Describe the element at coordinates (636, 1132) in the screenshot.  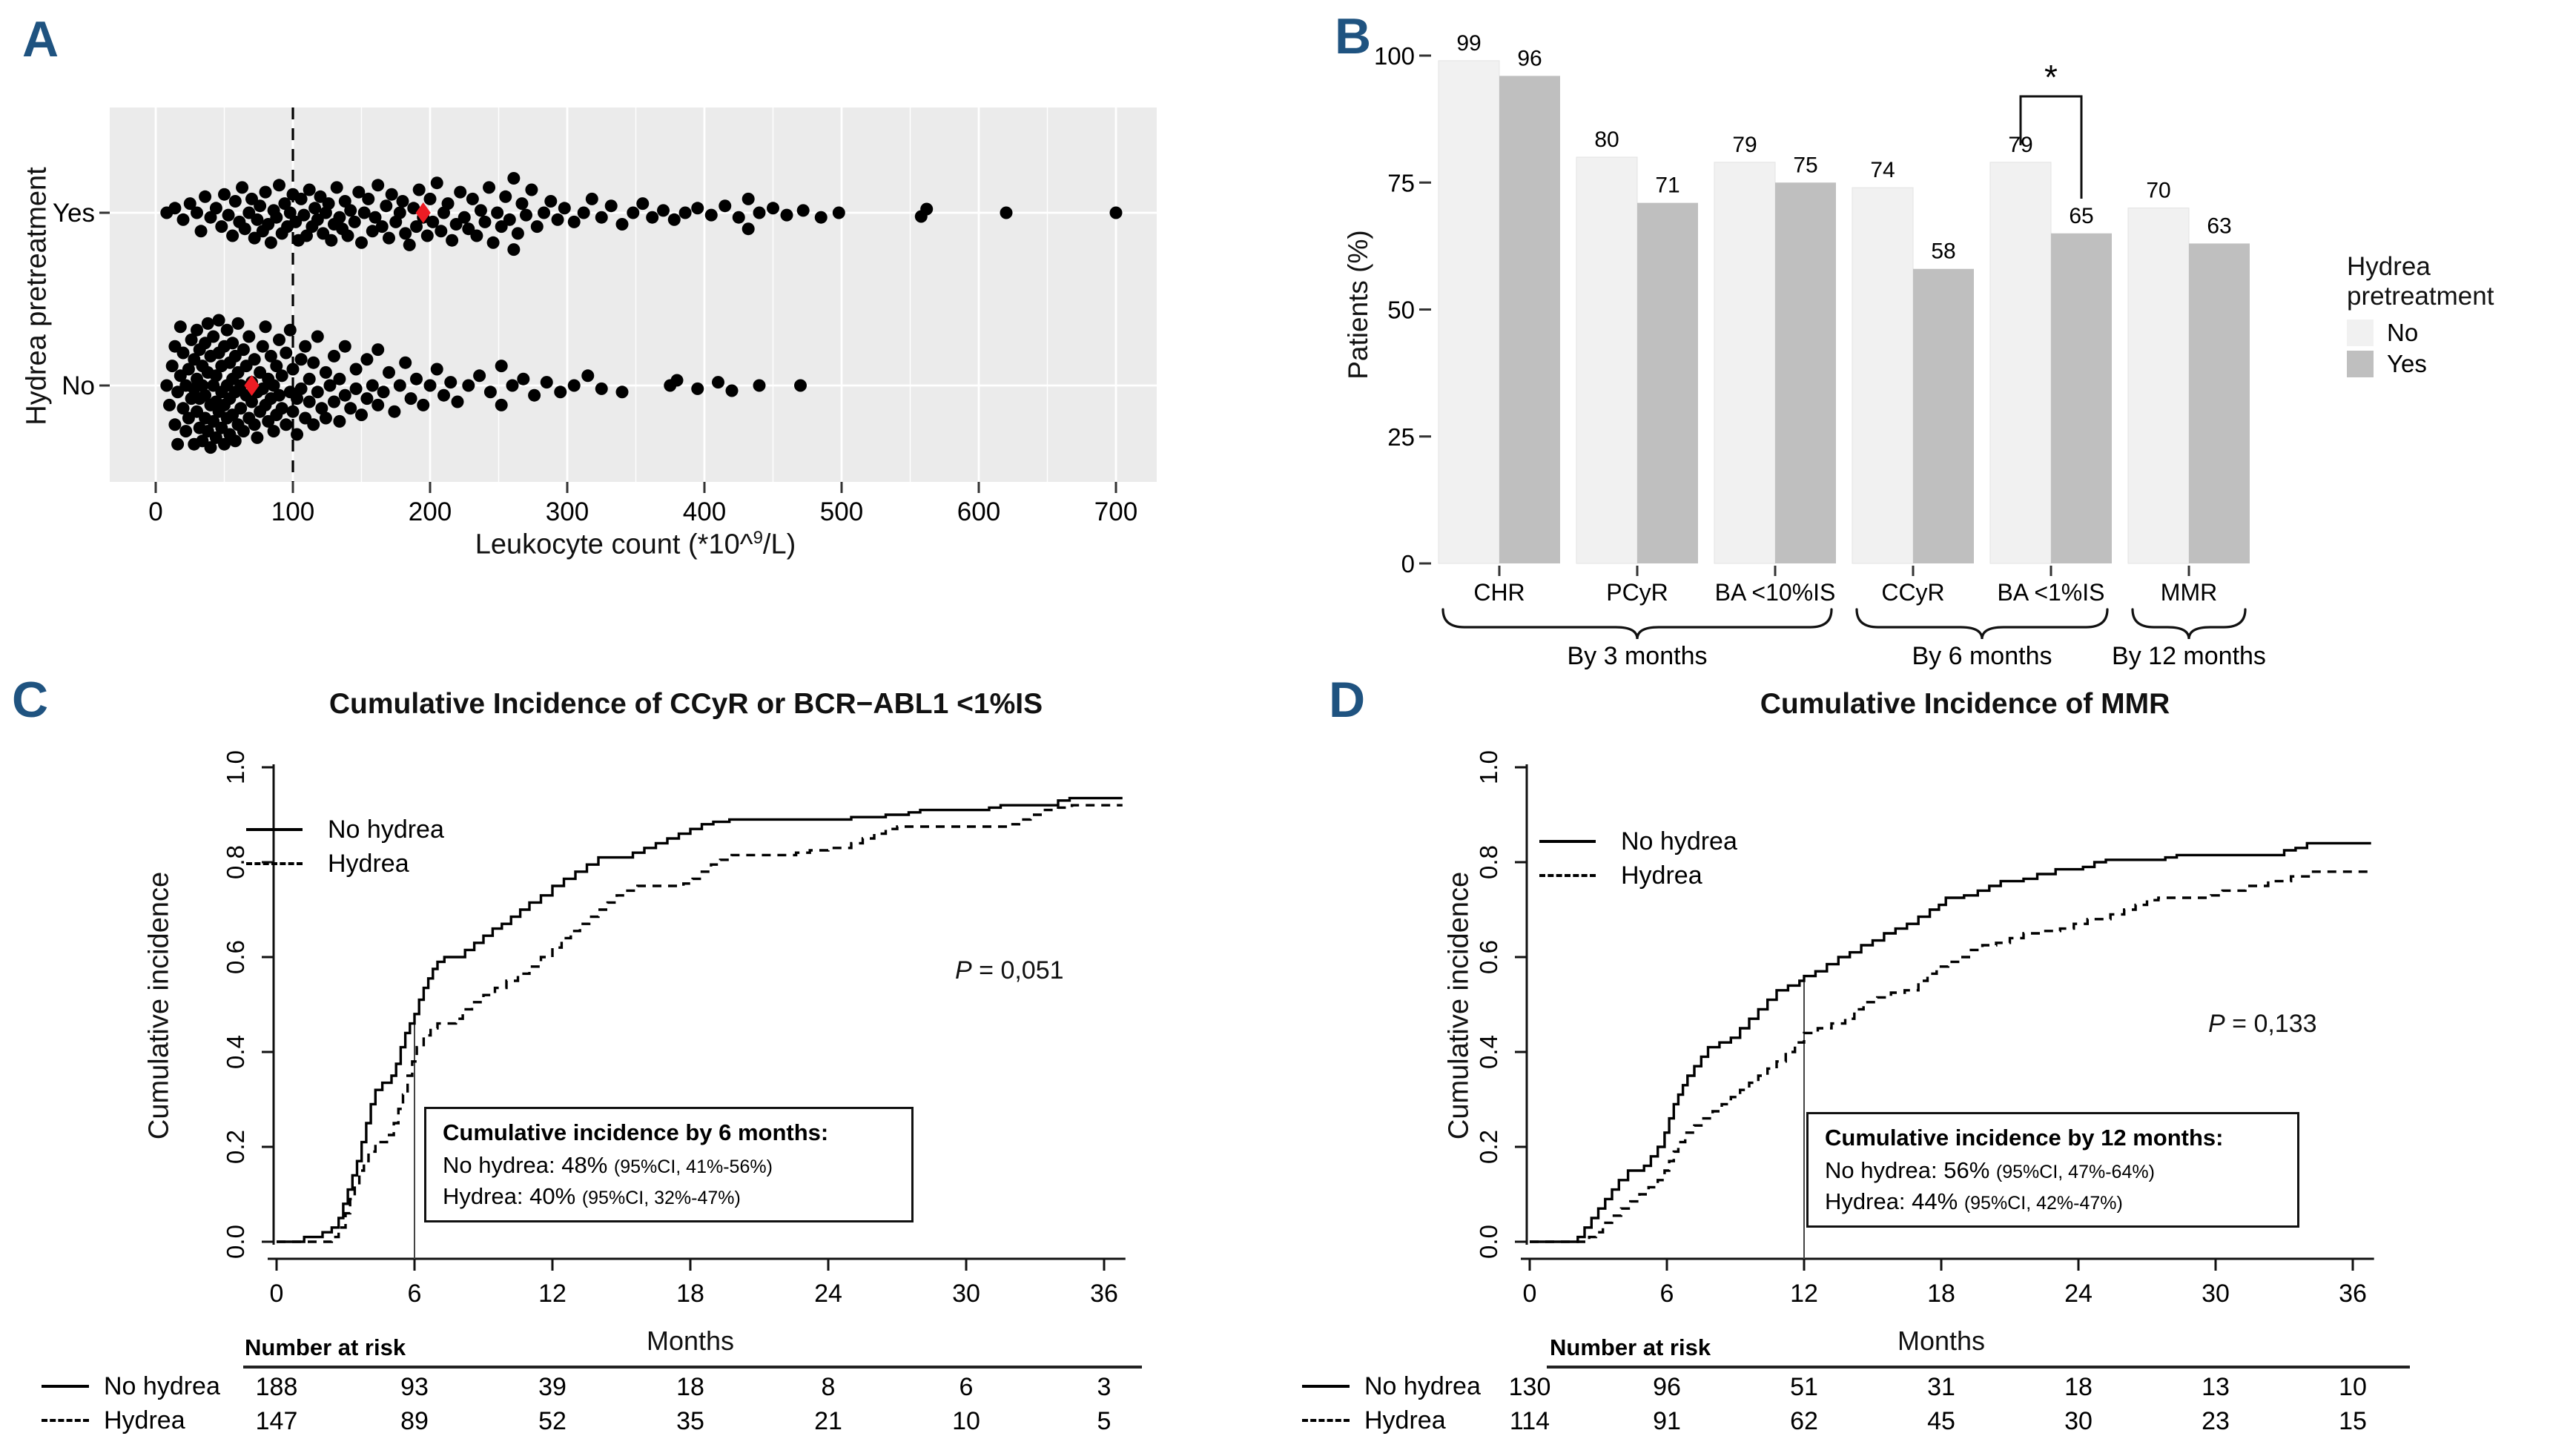
I see `annotation-header: Cumulative incidence by 6 months:` at that location.